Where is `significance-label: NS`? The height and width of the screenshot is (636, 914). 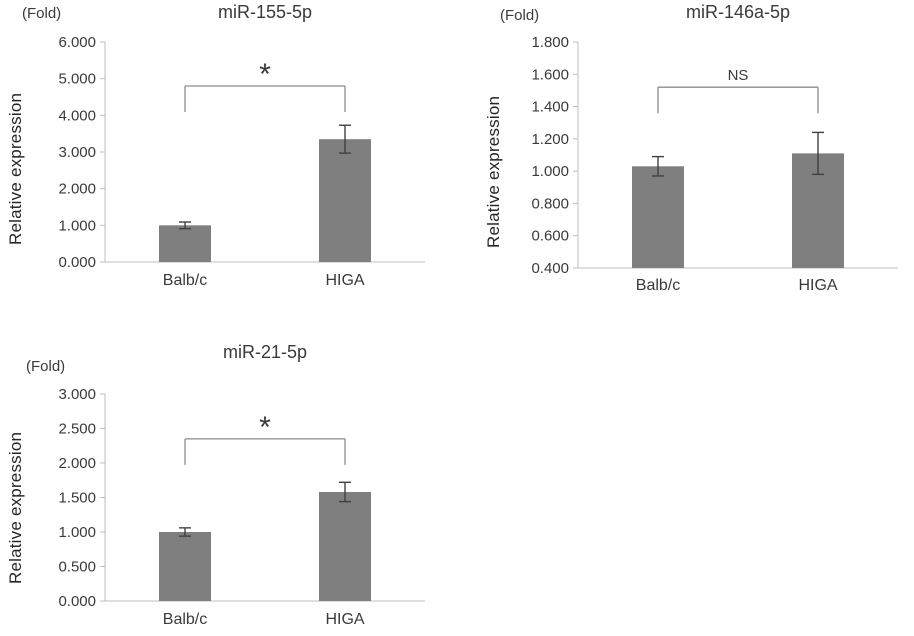
significance-label: NS is located at coordinates (738, 75).